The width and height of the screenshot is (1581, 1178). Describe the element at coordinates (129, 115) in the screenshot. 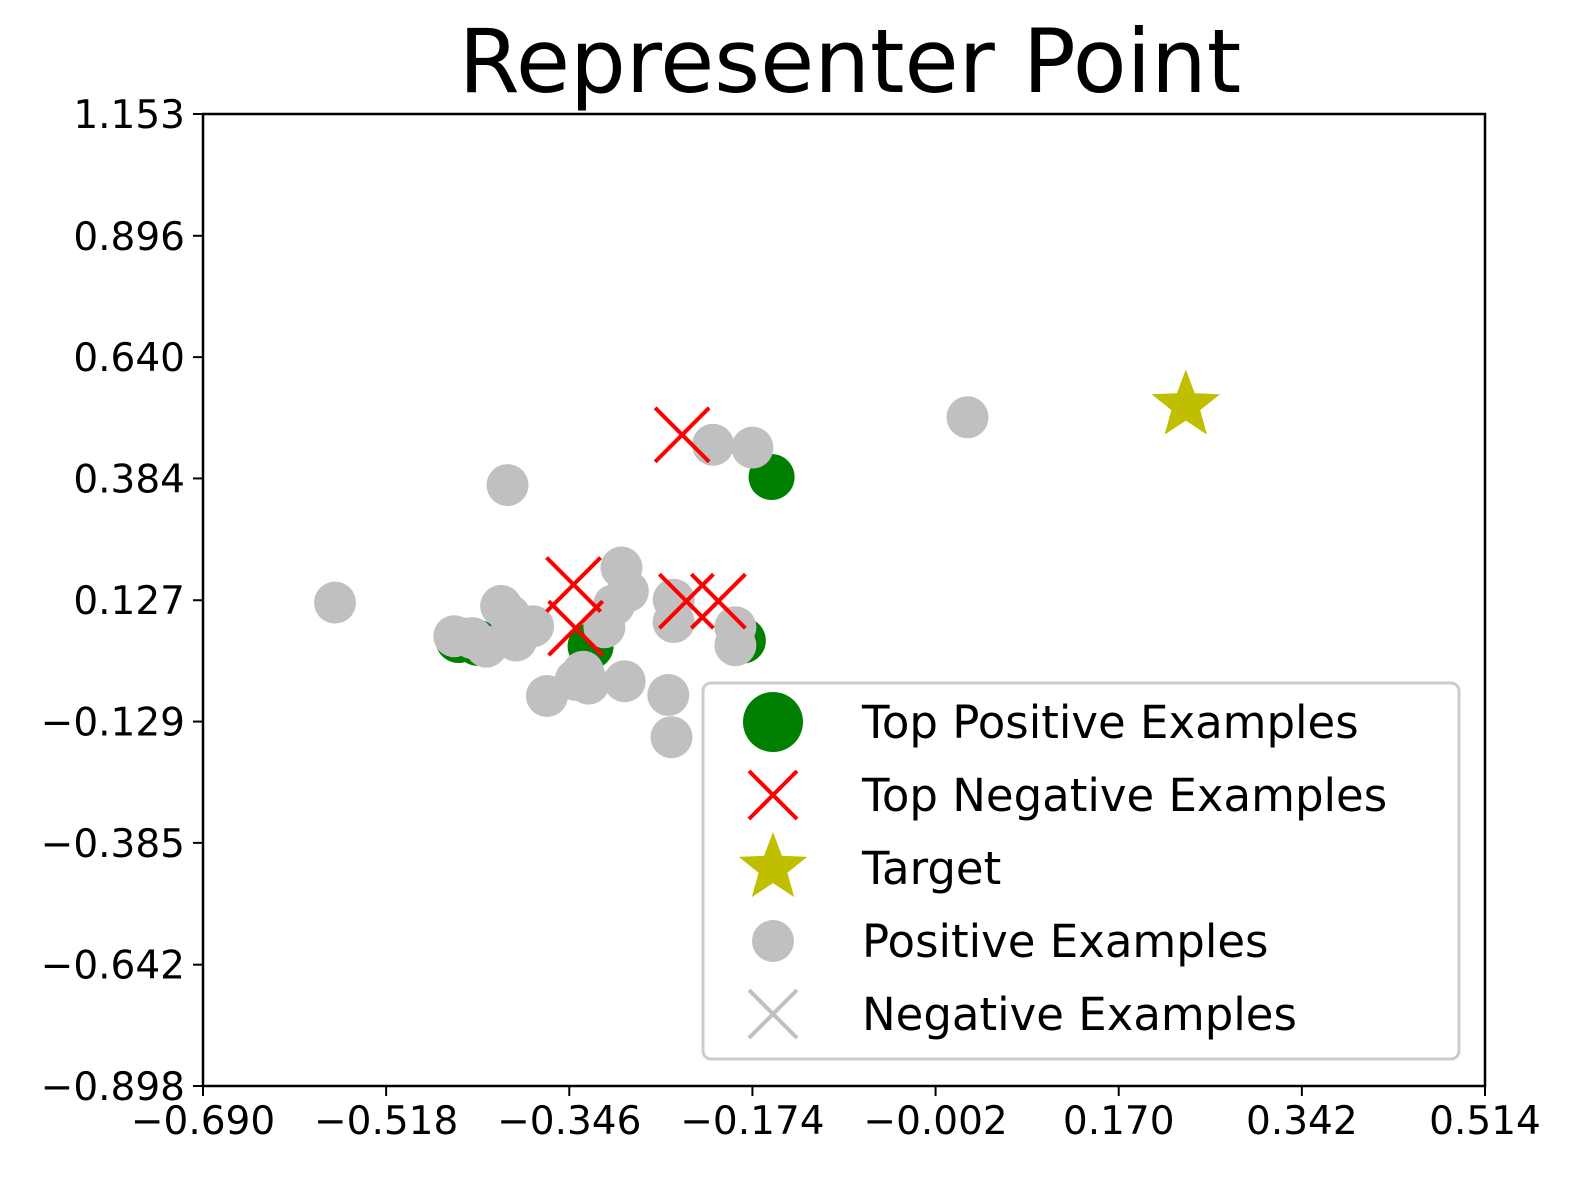

I see `y-tick-label-1: 1.153` at that location.